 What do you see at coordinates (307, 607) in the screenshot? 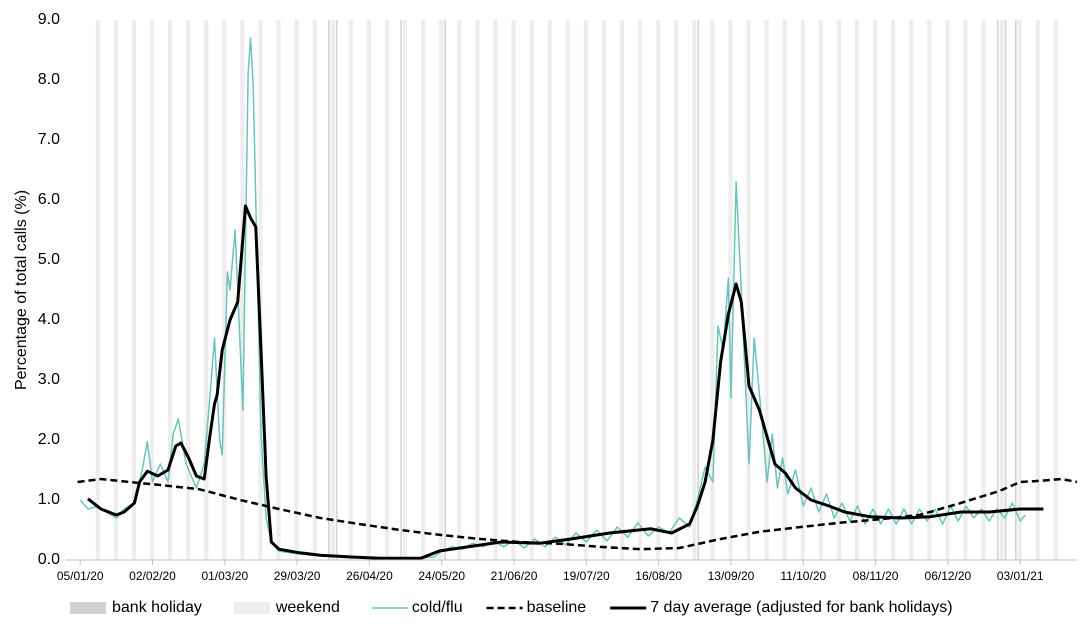
I see `legend-label: weekend` at bounding box center [307, 607].